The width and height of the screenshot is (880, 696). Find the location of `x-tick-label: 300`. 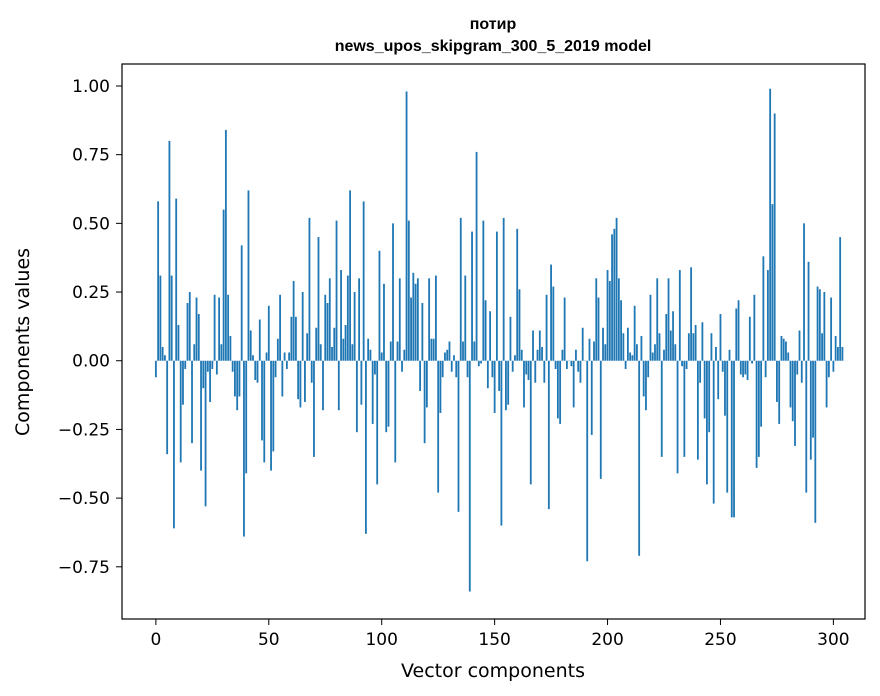

x-tick-label: 300 is located at coordinates (833, 640).